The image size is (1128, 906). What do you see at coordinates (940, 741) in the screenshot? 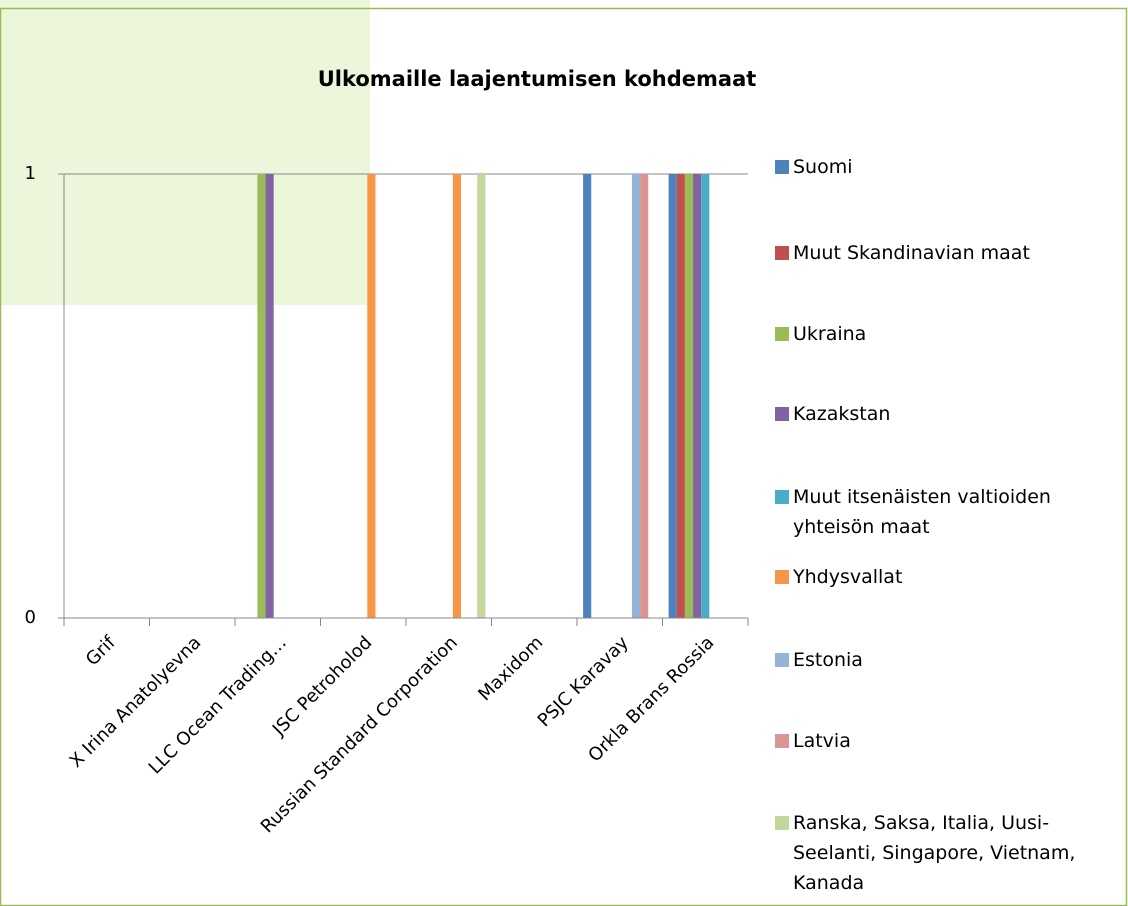
I see `legend-item: Latvia` at bounding box center [940, 741].